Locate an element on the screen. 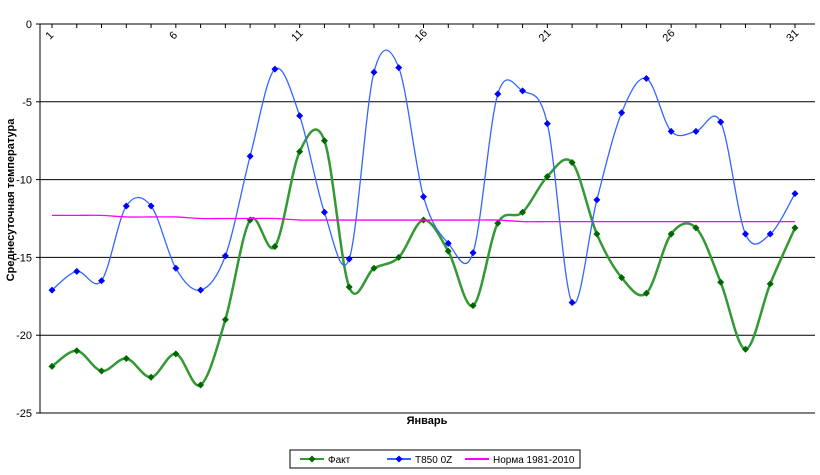 This screenshot has width=820, height=475. legend-box is located at coordinates (435, 459).